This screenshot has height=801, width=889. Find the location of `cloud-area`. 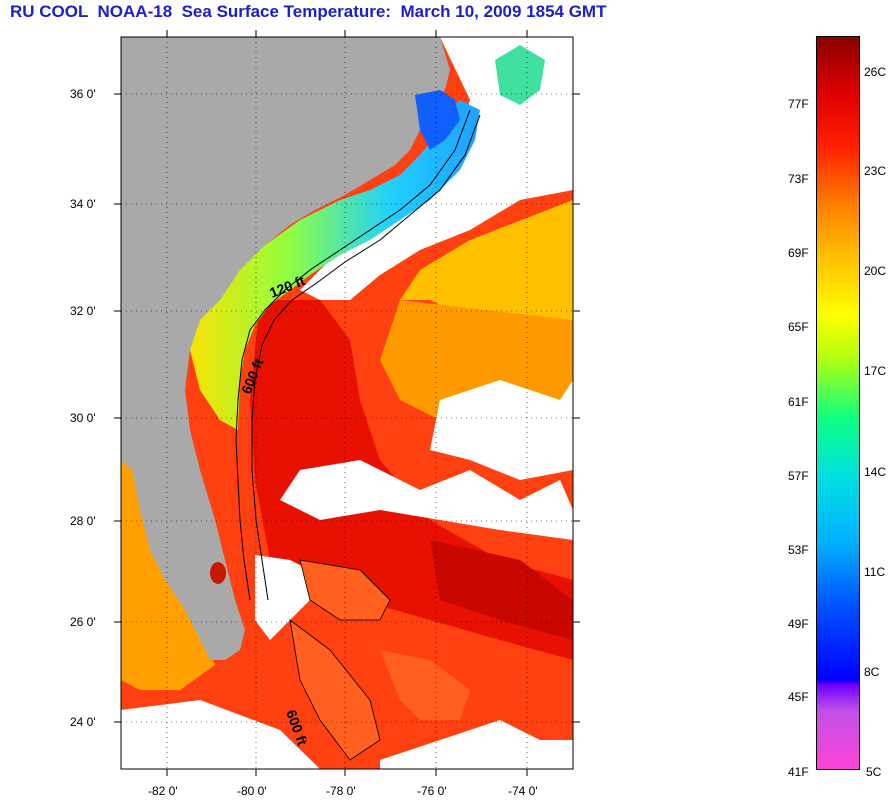

cloud-area is located at coordinates (436, 168).